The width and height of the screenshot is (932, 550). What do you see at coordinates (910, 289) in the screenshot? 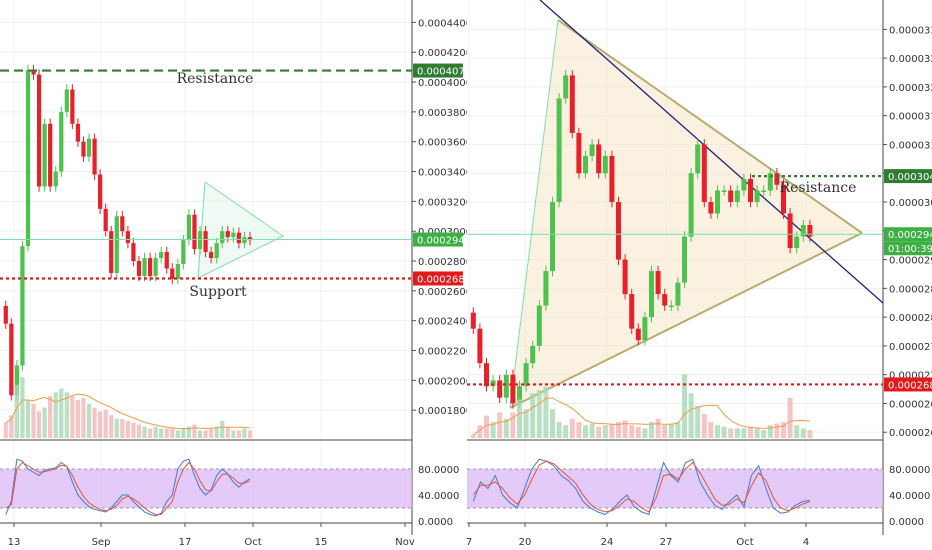
I see `price-tick-label: 0.00002850` at bounding box center [910, 289].